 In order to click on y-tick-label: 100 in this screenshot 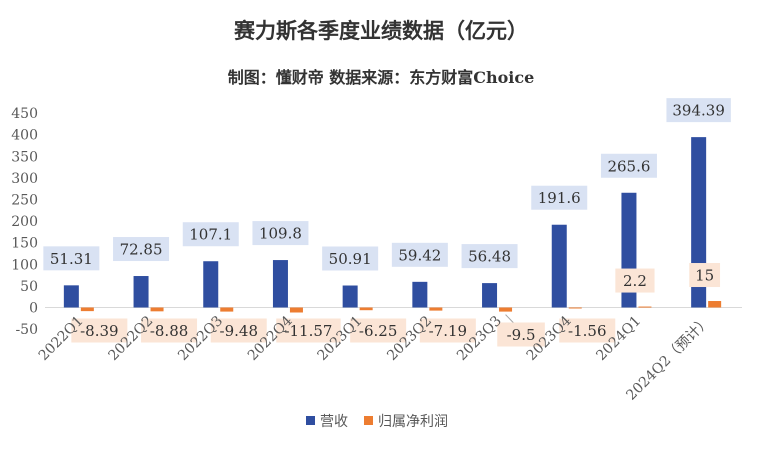, I will do `click(24, 265)`.